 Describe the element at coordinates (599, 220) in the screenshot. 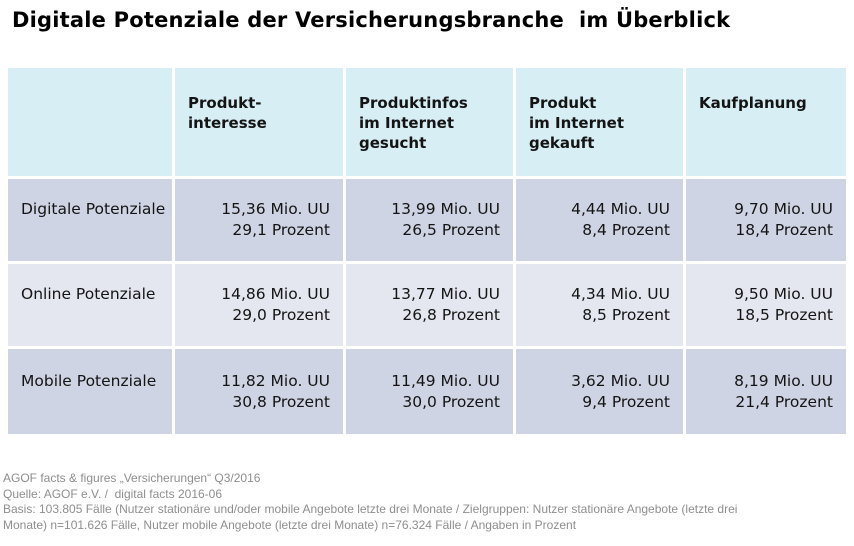

I see `value-cell: 4,44 Mio. UU 8,4 Prozent` at that location.